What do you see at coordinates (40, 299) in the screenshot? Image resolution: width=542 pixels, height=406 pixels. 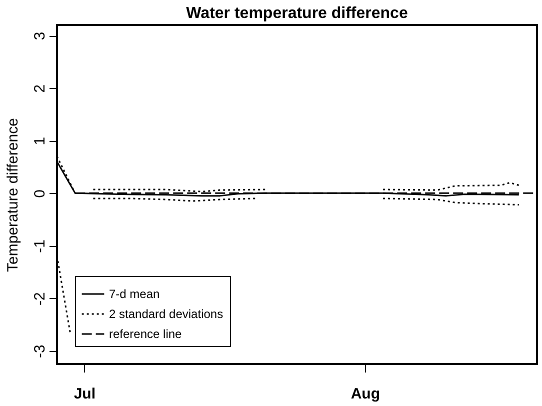 I see `y-tick-label: -2` at bounding box center [40, 299].